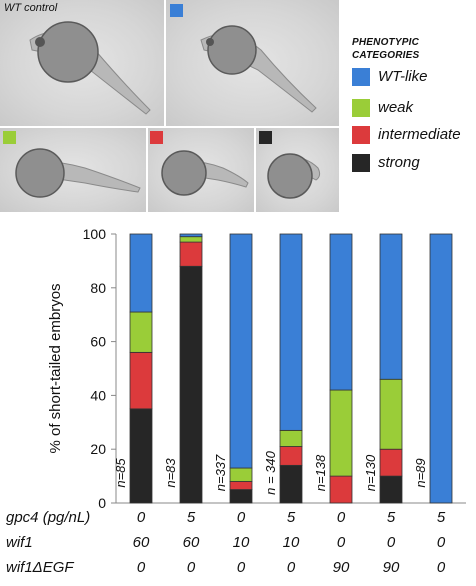  What do you see at coordinates (399, 162) in the screenshot?
I see `legend-label: strong` at bounding box center [399, 162].